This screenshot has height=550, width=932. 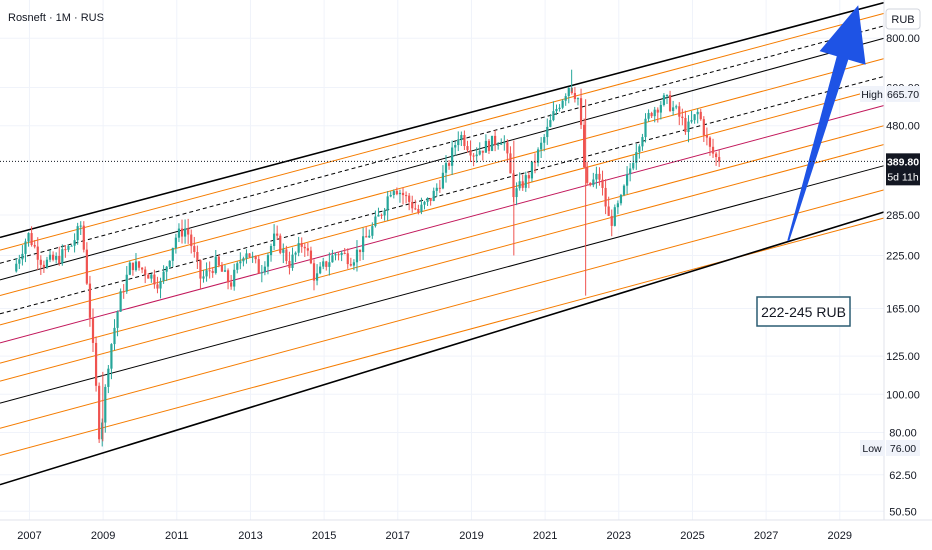 What do you see at coordinates (803, 311) in the screenshot?
I see `annotation-box: 222-245 RUB` at bounding box center [803, 311].